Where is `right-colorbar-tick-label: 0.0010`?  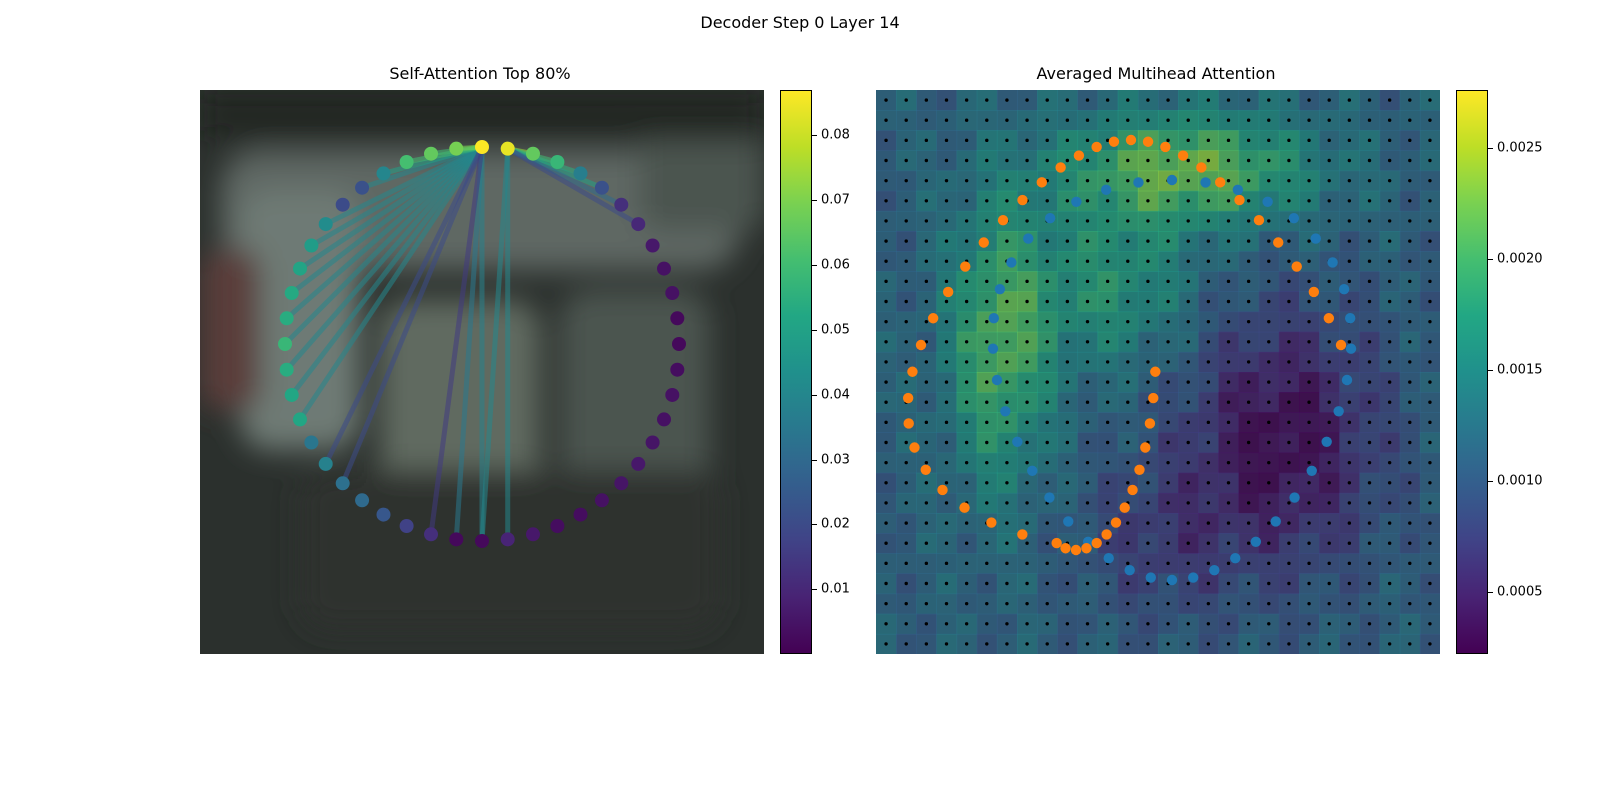 right-colorbar-tick-label: 0.0010 is located at coordinates (1520, 481).